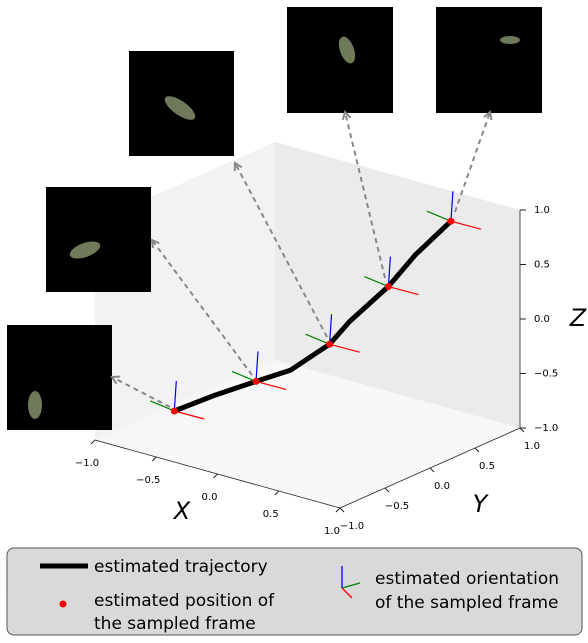  Describe the element at coordinates (578, 318) in the screenshot. I see `z-axis-label: Z` at that location.